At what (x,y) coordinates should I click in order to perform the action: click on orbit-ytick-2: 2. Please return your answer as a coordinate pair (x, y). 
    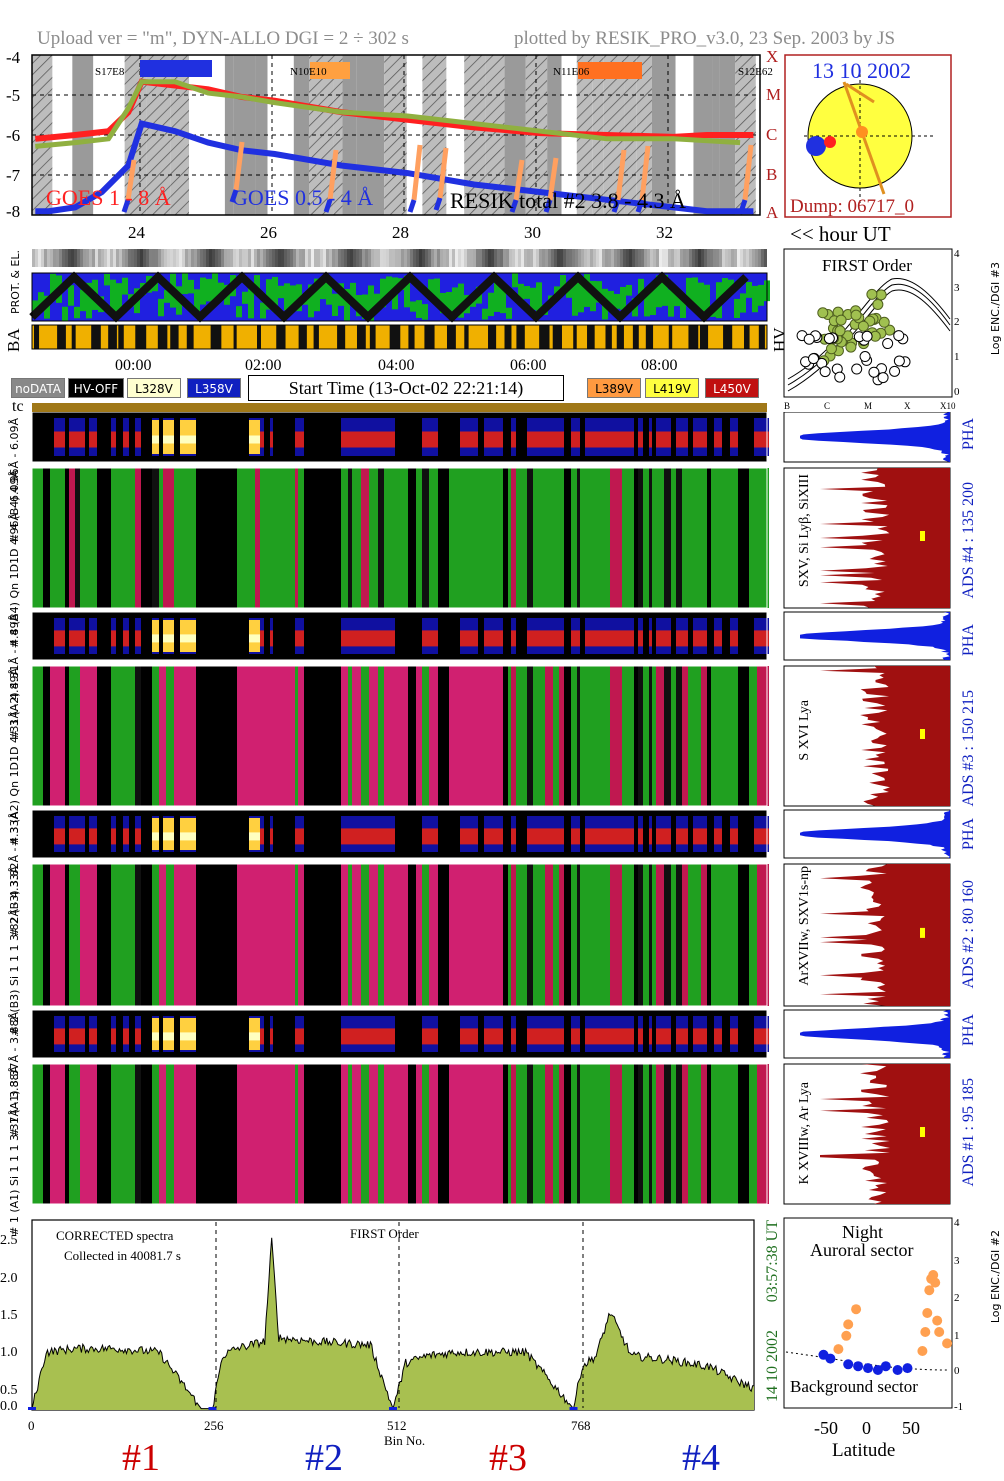
    Looking at the image, I should click on (957, 1298).